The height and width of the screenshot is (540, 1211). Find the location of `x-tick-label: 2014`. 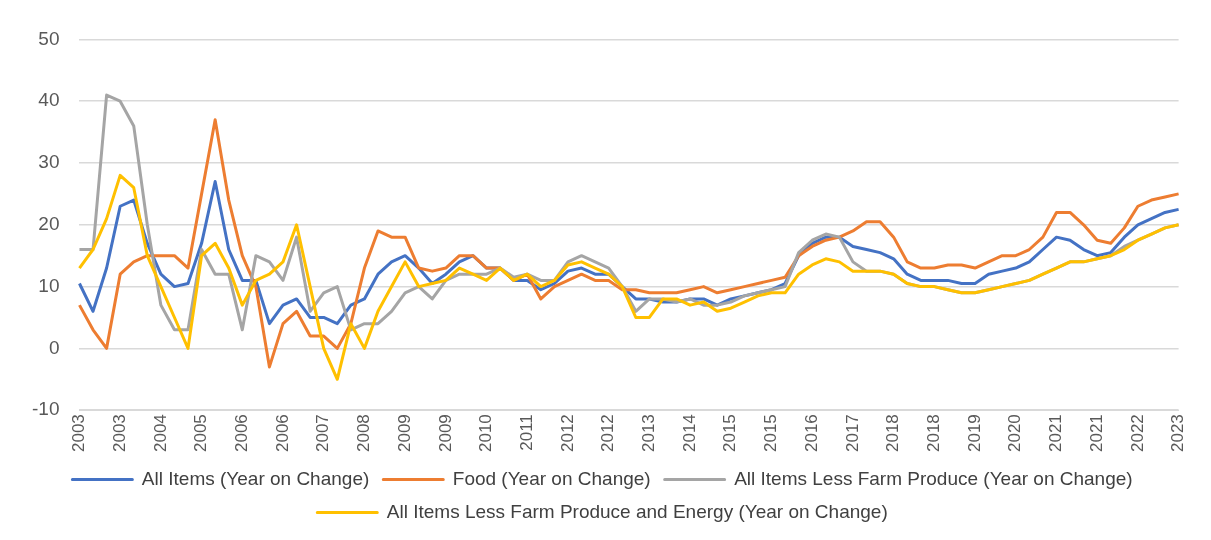

x-tick-label: 2014 is located at coordinates (689, 433).